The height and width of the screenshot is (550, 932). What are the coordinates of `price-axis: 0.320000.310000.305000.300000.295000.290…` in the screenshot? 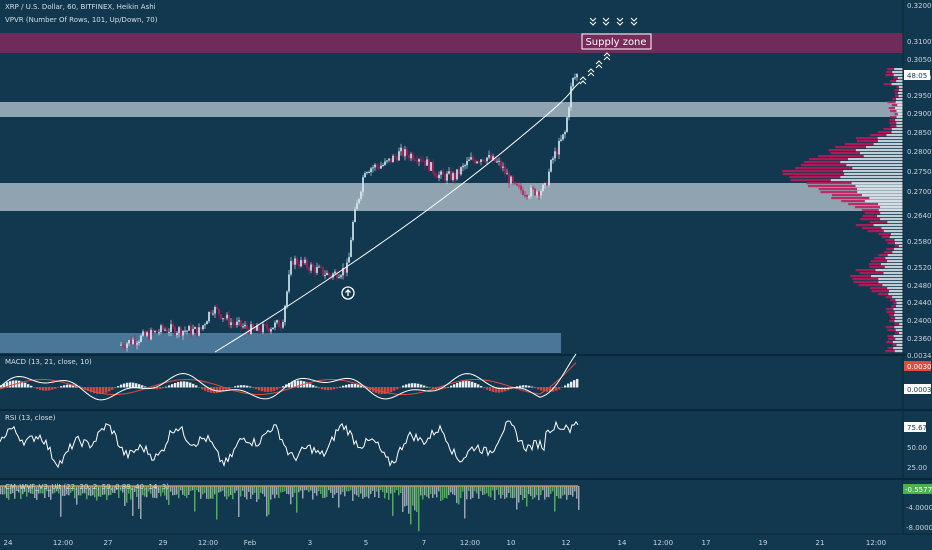 It's located at (919, 172).